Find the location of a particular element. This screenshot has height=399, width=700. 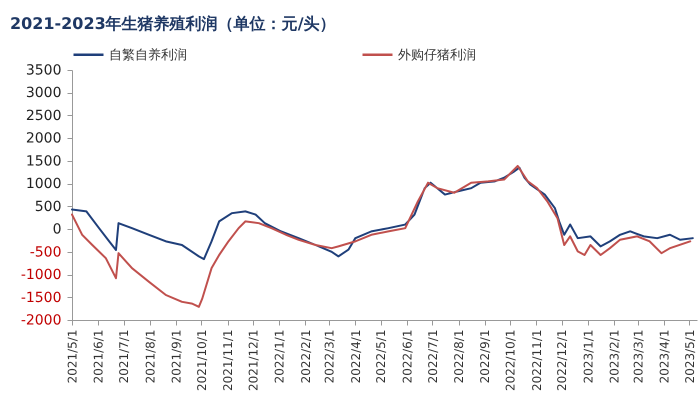

x-tick-label: 2022/4/1 is located at coordinates (355, 357).